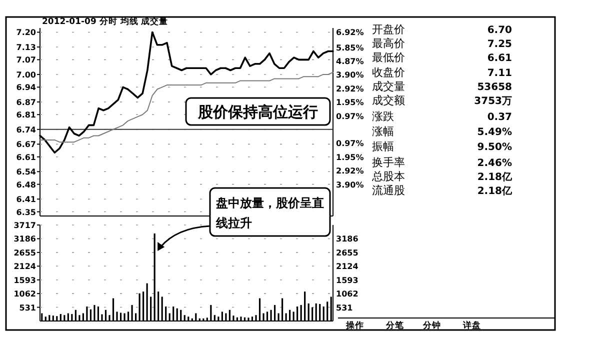 This screenshot has width=599, height=347. I want to click on text: 详盘, so click(471, 325).